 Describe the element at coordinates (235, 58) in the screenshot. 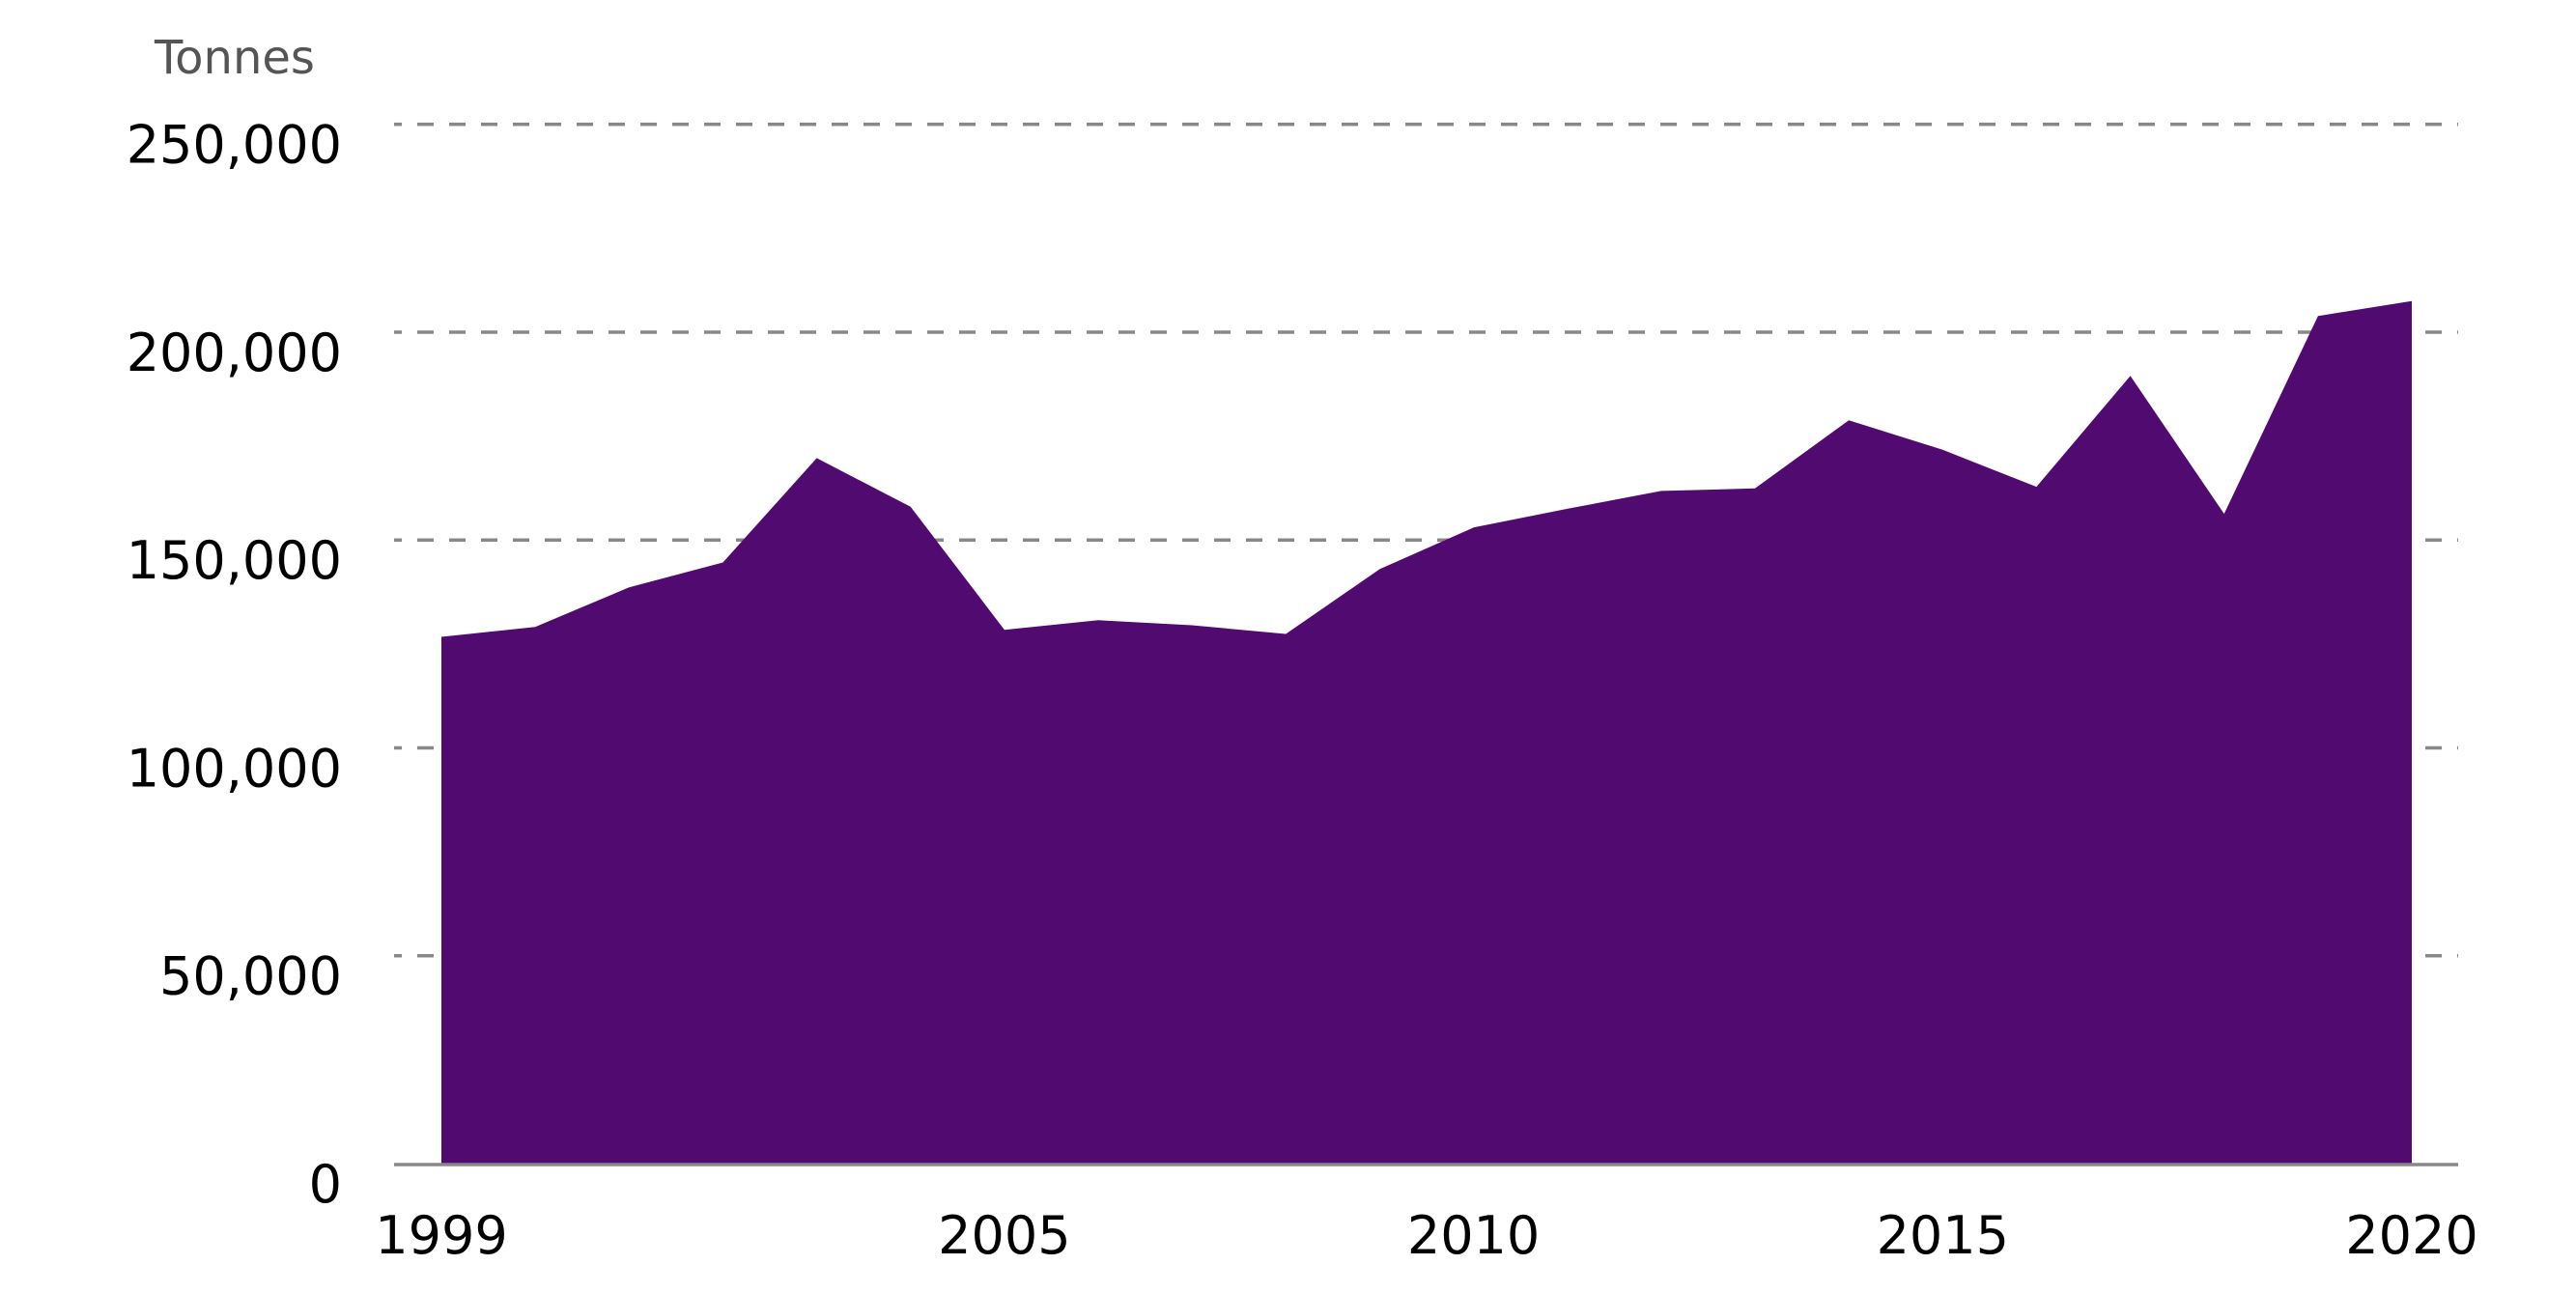

I see `y-axis-unit-label: Tonnes` at that location.